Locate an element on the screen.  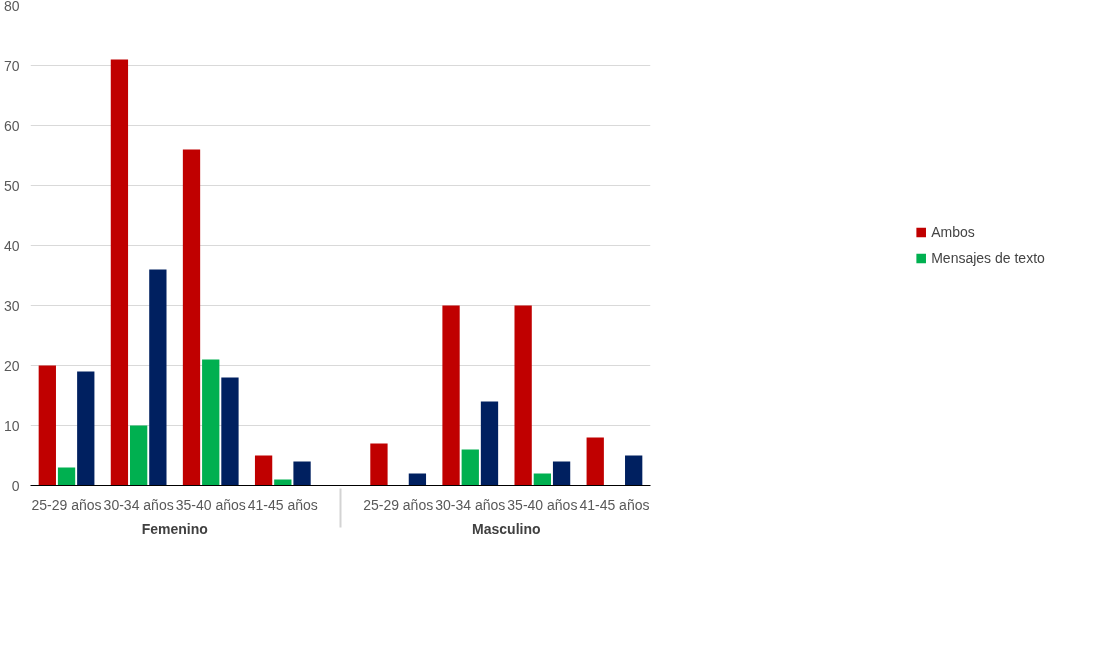
y-tick-label: 50 is located at coordinates (11, 185).